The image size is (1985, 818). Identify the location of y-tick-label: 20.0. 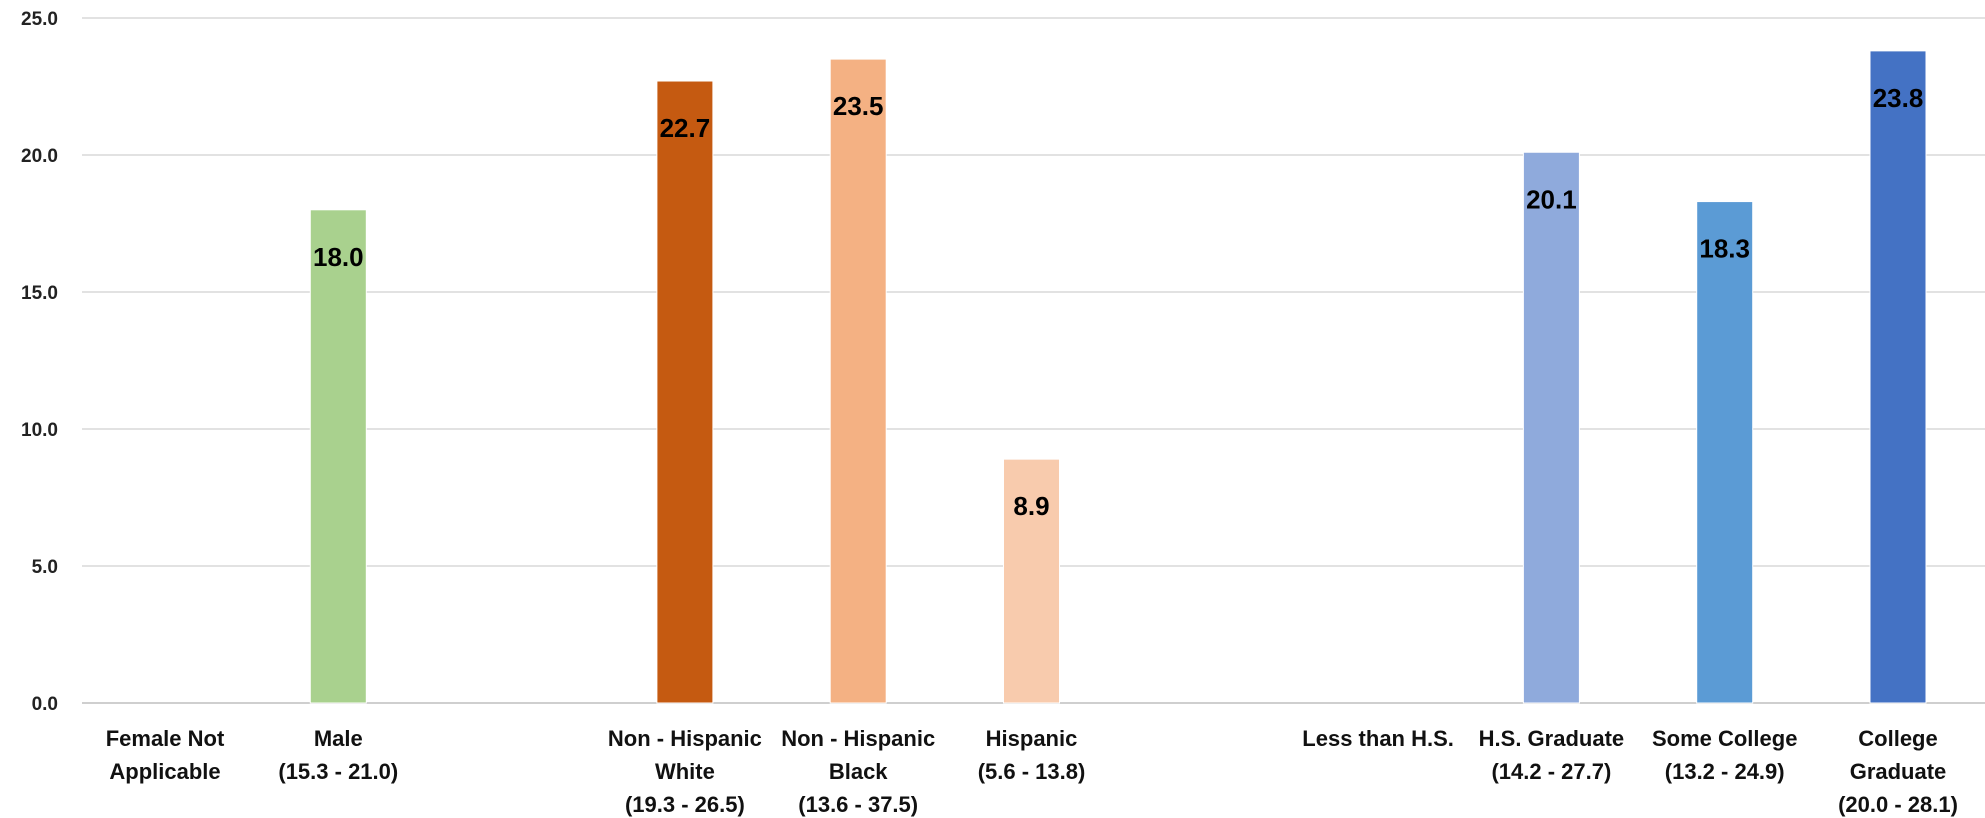
(39, 156).